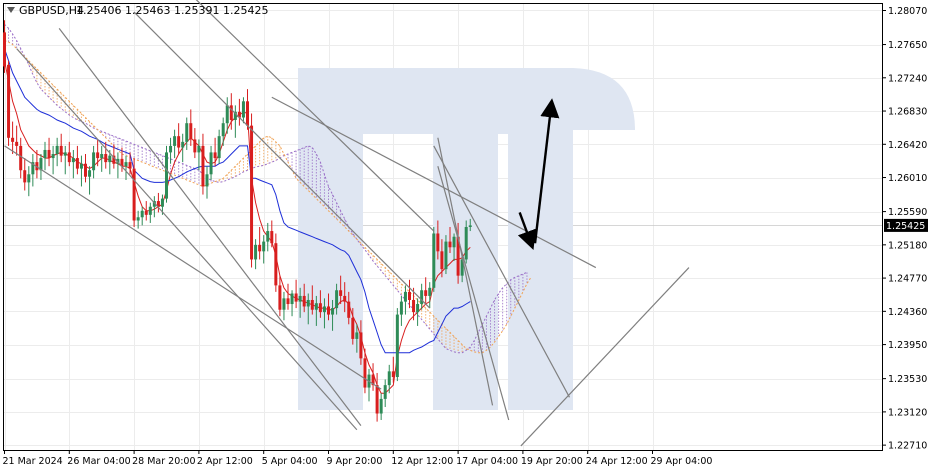 The width and height of the screenshot is (931, 472). Describe the element at coordinates (907, 11) in the screenshot. I see `price-tick-label: 1.28070` at that location.